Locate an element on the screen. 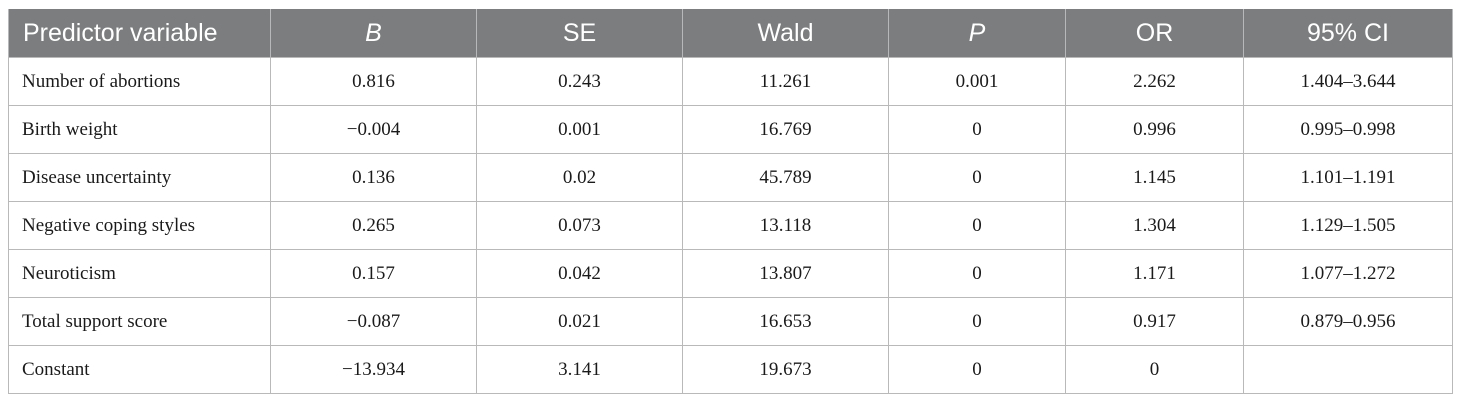 The image size is (1460, 405). predictor-name-cell: Neuroticism is located at coordinates (139, 273).